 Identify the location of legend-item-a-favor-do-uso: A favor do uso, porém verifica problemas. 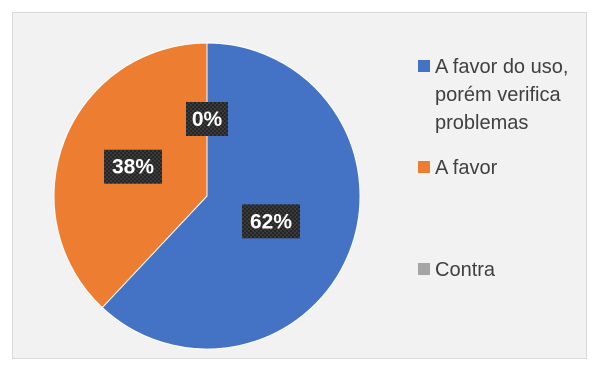
(493, 95).